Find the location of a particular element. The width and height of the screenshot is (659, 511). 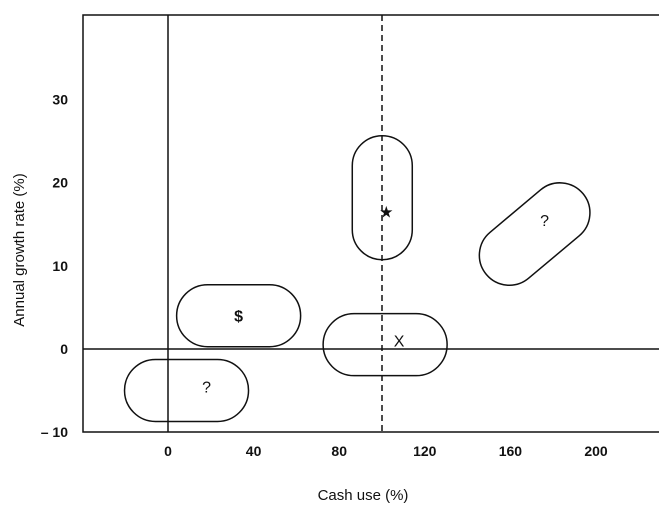

x-axis-label: Cash use (%) is located at coordinates (363, 495).